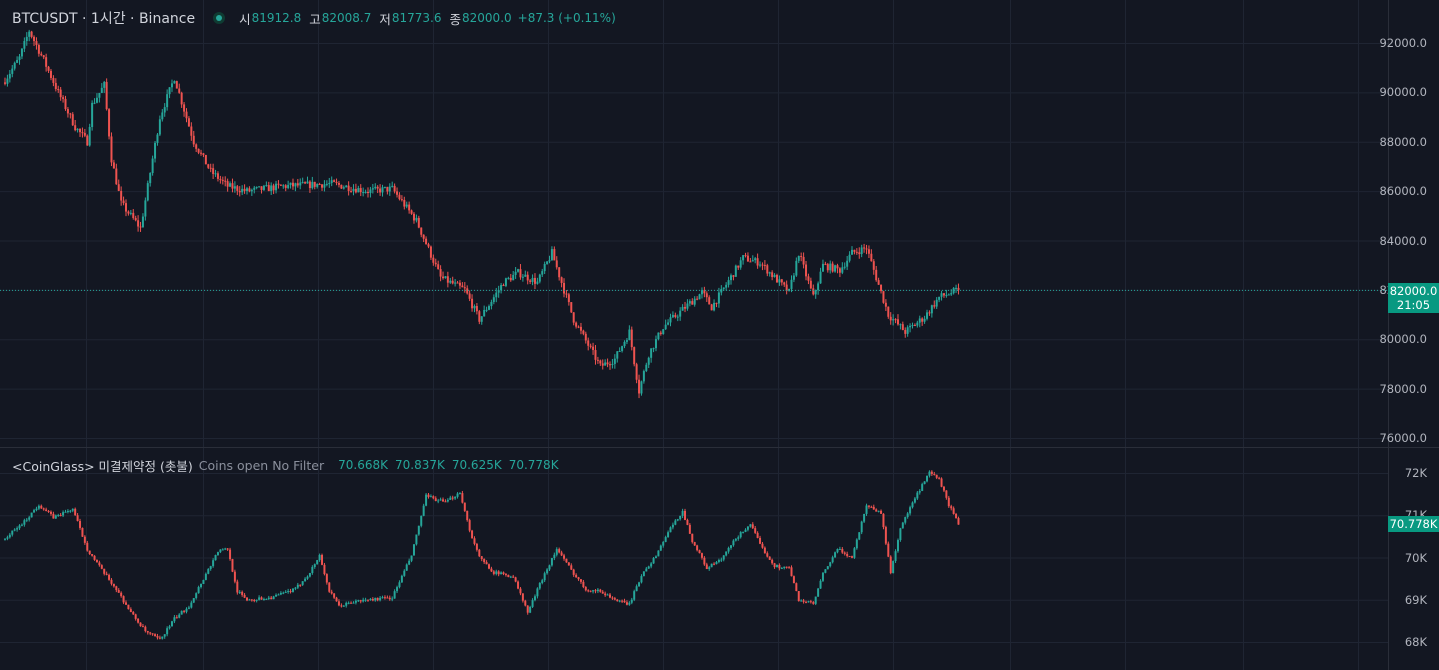  What do you see at coordinates (104, 19) in the screenshot?
I see `symbol-title: BTCUSDT · 1시간 · Binance` at bounding box center [104, 19].